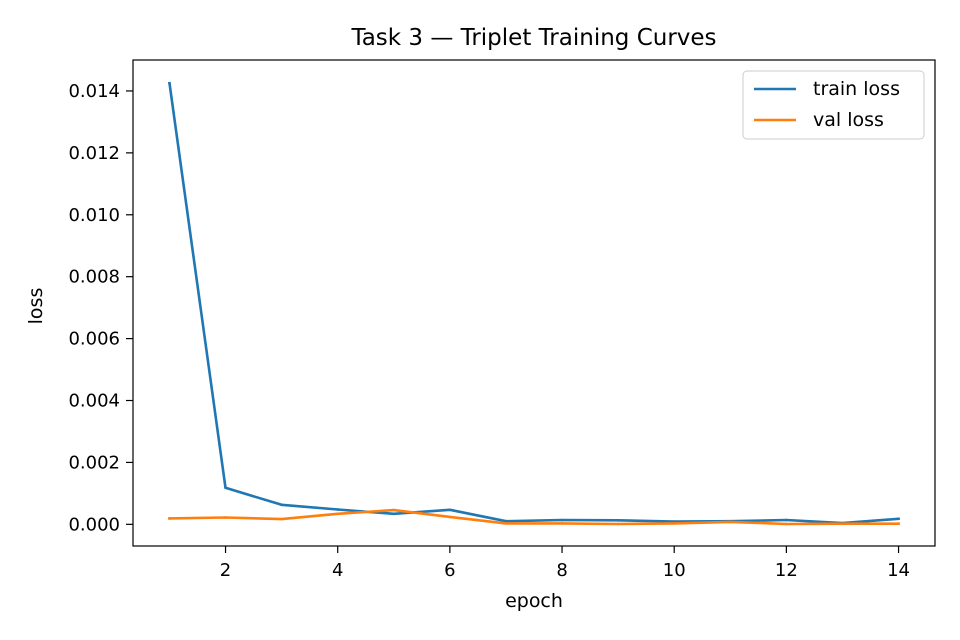 Image resolution: width=960 pixels, height=640 pixels. Describe the element at coordinates (833, 105) in the screenshot. I see `legend: train loss val loss` at that location.